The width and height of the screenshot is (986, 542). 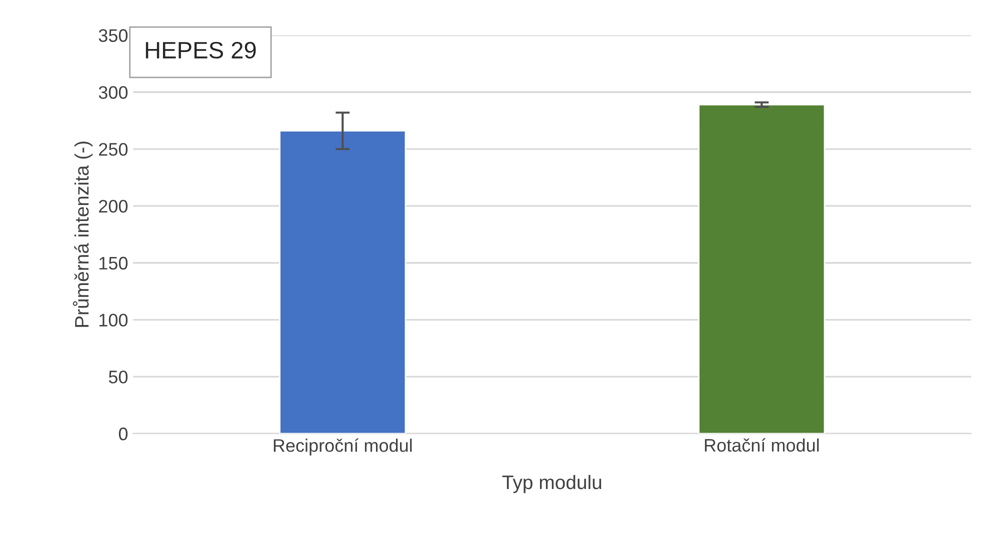 I want to click on chart-title: HEPES 29, so click(x=201, y=50).